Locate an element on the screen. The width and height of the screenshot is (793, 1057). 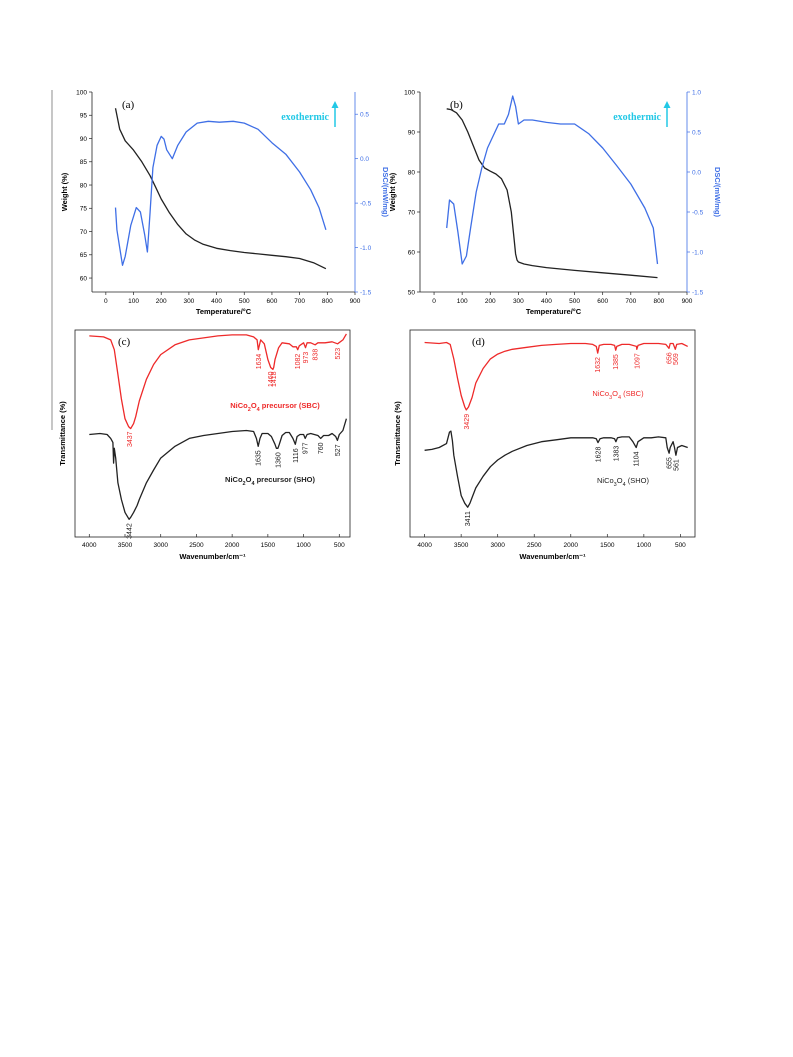
series-legend-label: NiCo3O4 (SBC) is located at coordinates (618, 395).